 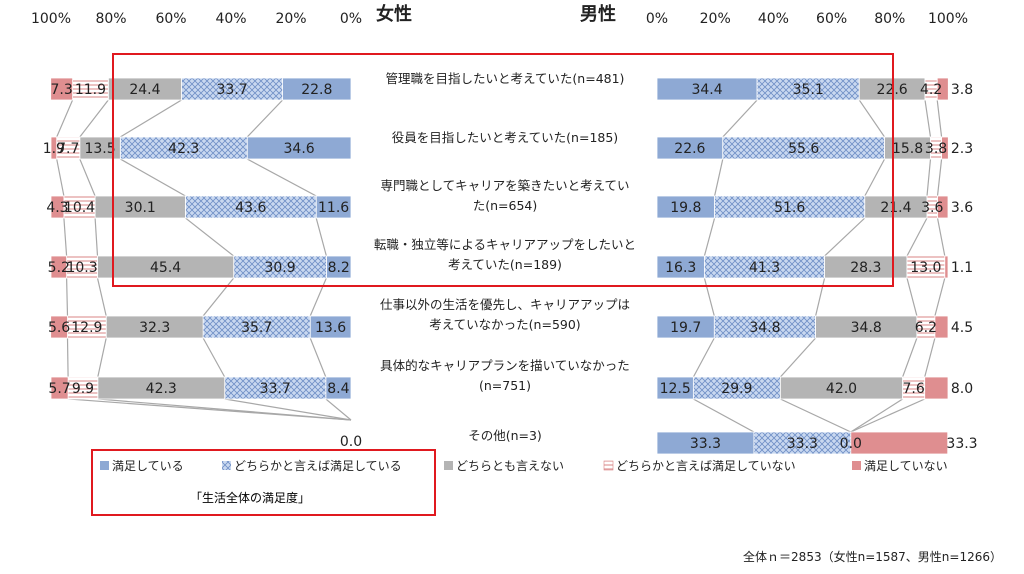 What do you see at coordinates (907, 149) in the screenshot?
I see `male-data-label: 15.8` at bounding box center [907, 149].